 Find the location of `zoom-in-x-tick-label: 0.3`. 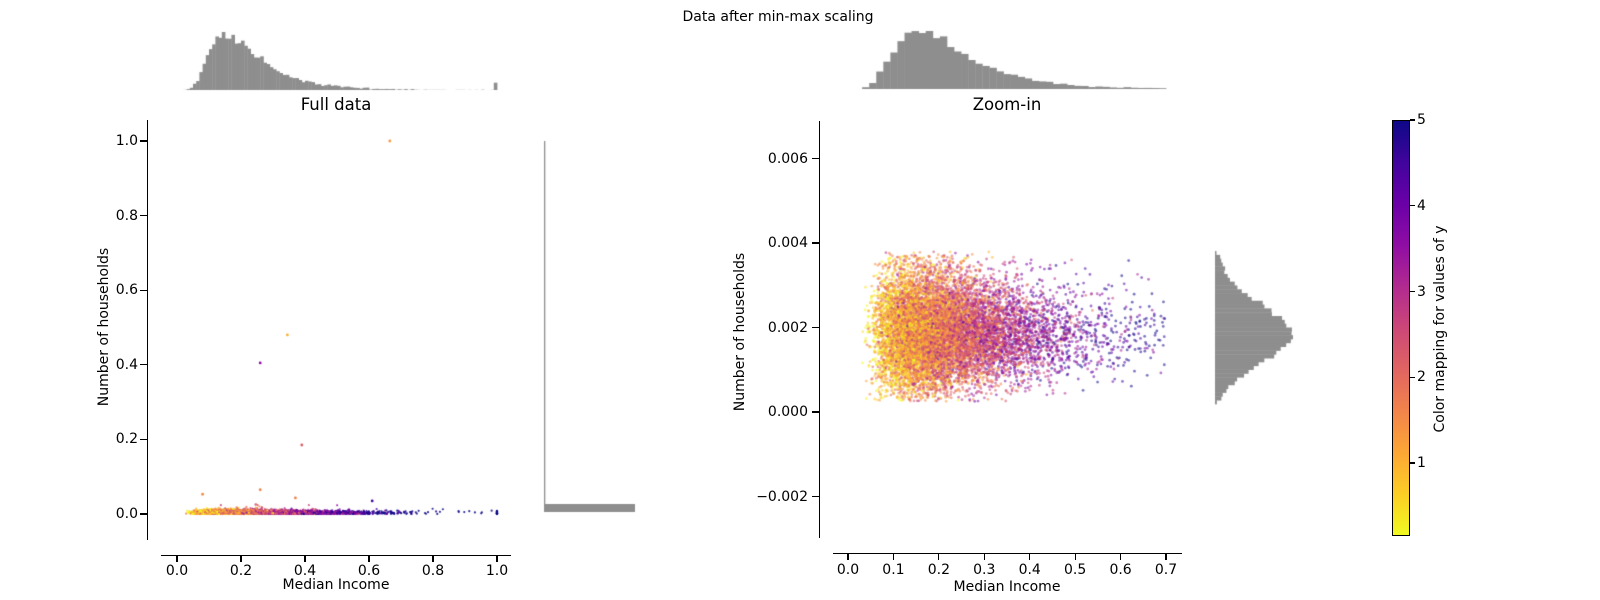

zoom-in-x-tick-label: 0.3 is located at coordinates (984, 570).